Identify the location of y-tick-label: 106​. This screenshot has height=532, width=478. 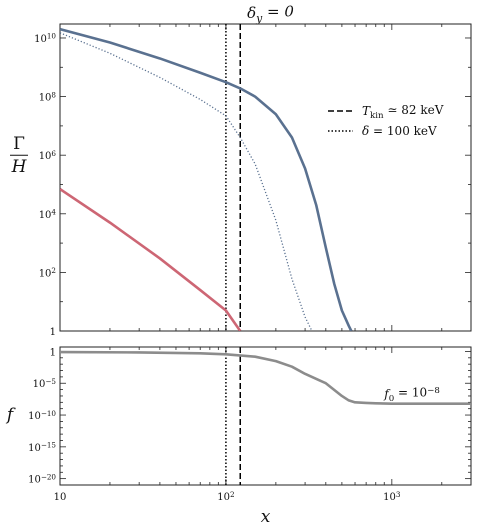
(48, 155).